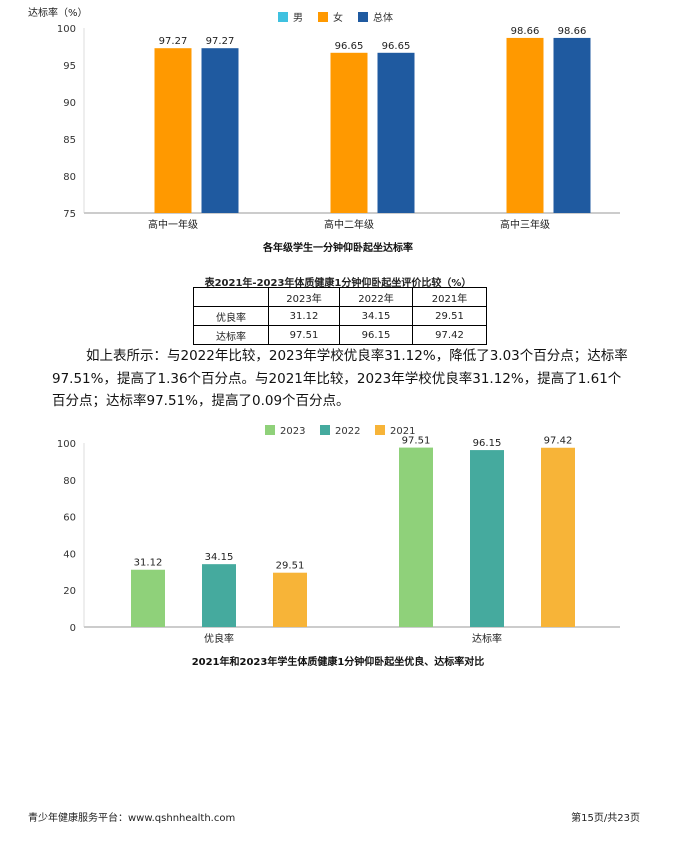  I want to click on table-cell: 31.12, so click(304, 316).